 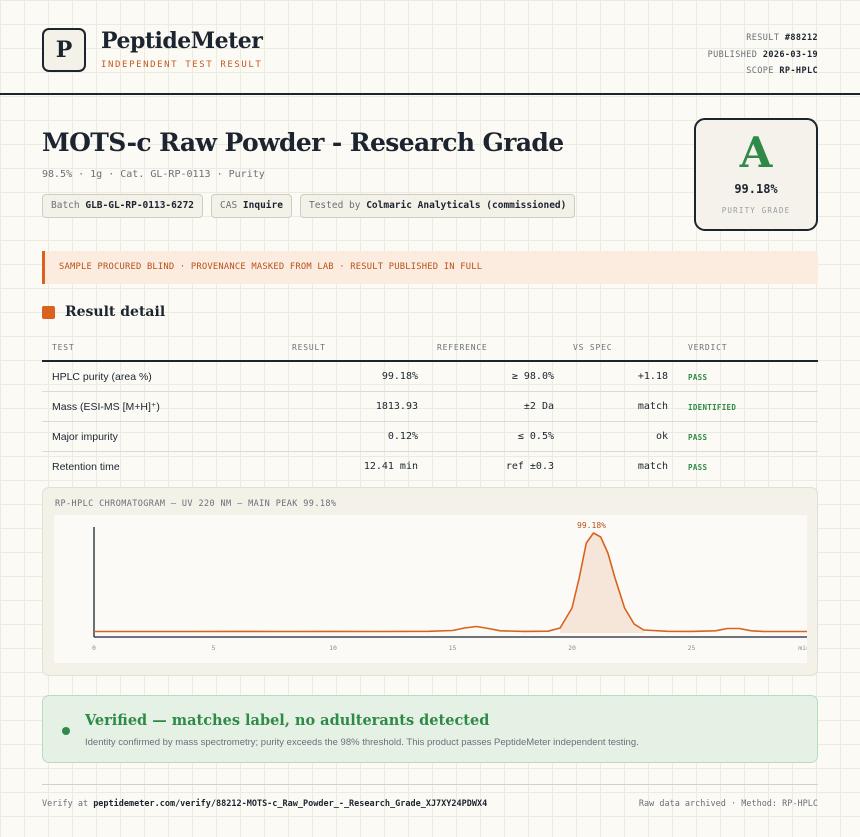 What do you see at coordinates (399, 376) in the screenshot?
I see `cell-result: 99.18%` at bounding box center [399, 376].